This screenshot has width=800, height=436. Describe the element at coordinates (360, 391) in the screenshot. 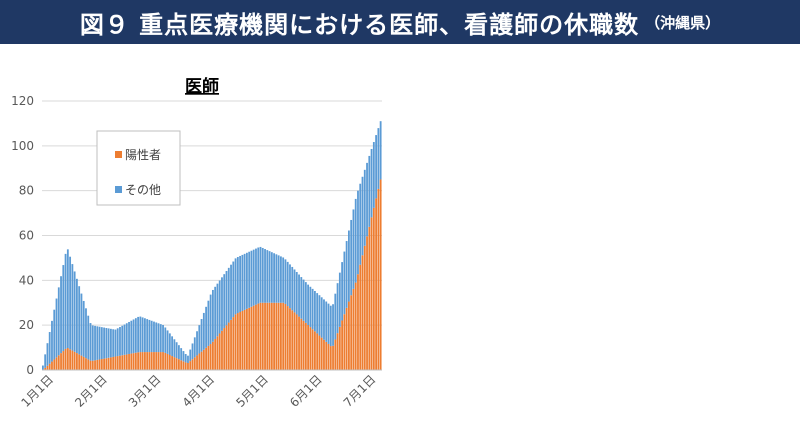

I see `x-tick-label: 7月1日` at that location.